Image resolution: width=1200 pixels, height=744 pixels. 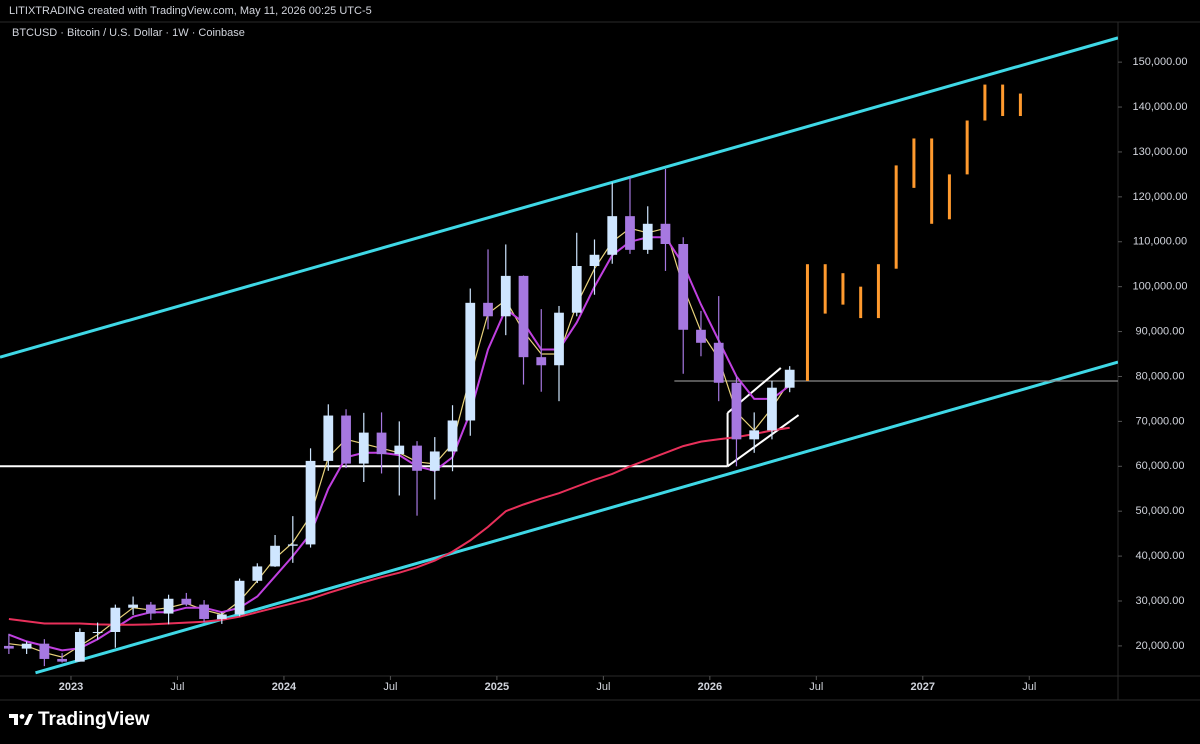 What do you see at coordinates (13, 719) in the screenshot?
I see `logo-mark` at bounding box center [13, 719].